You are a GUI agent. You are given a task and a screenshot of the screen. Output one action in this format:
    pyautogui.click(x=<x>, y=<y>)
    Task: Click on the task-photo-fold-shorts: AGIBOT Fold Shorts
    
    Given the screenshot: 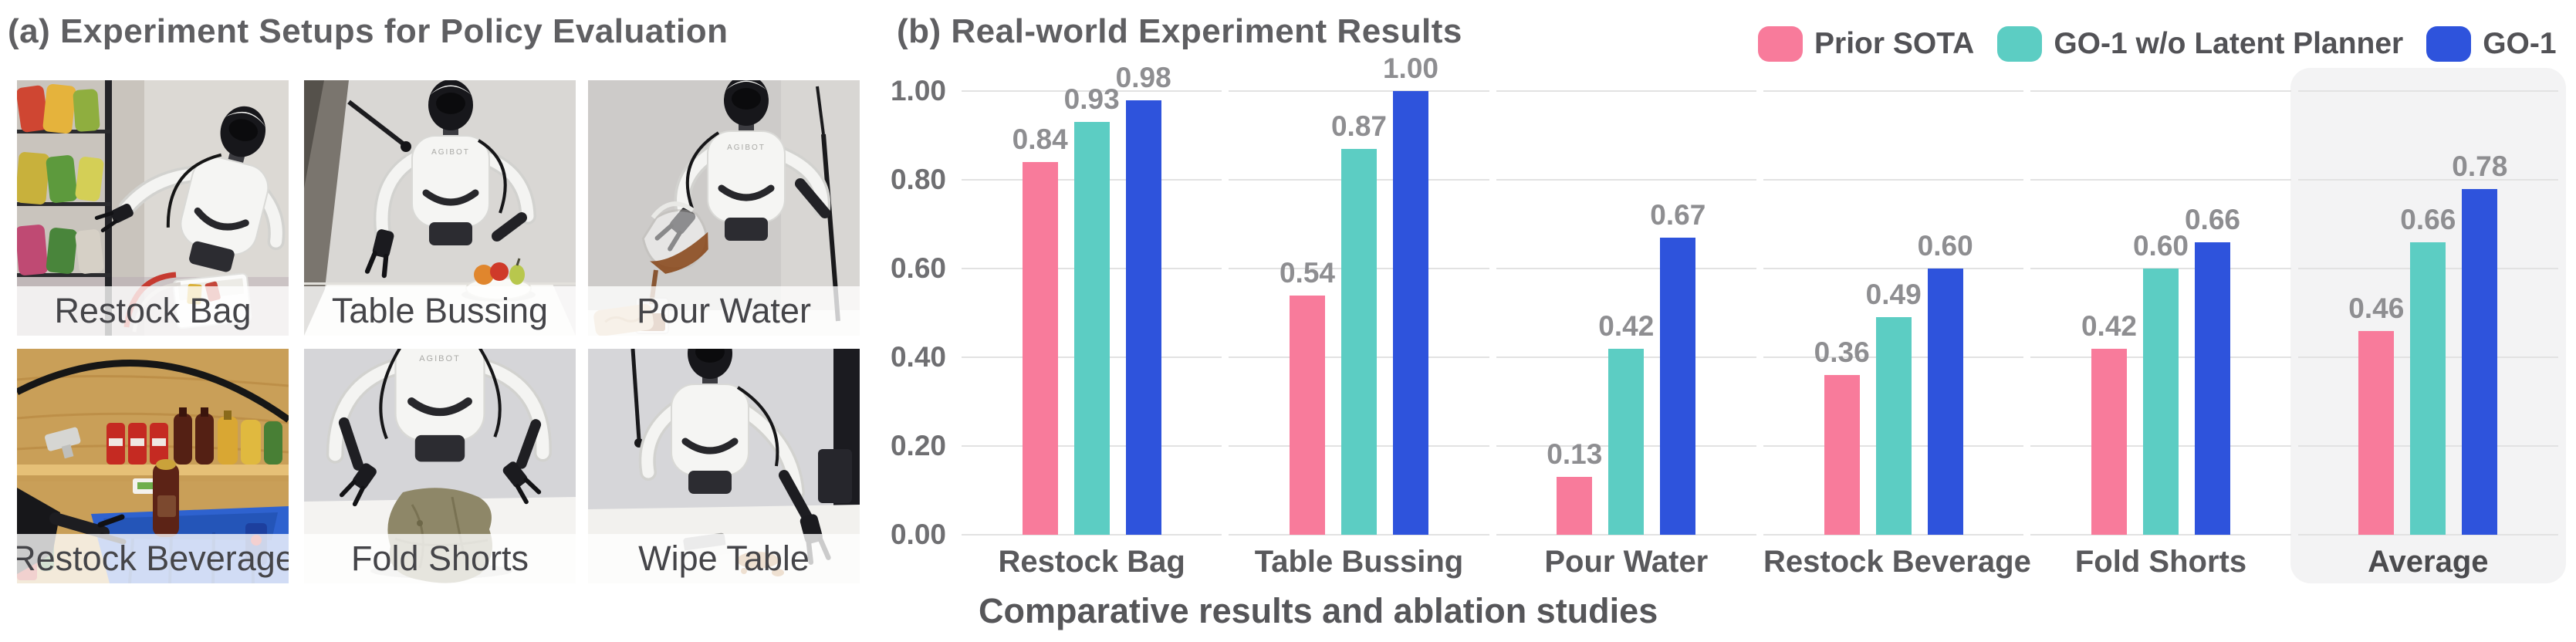 What is the action you would take?
    pyautogui.click(x=440, y=466)
    